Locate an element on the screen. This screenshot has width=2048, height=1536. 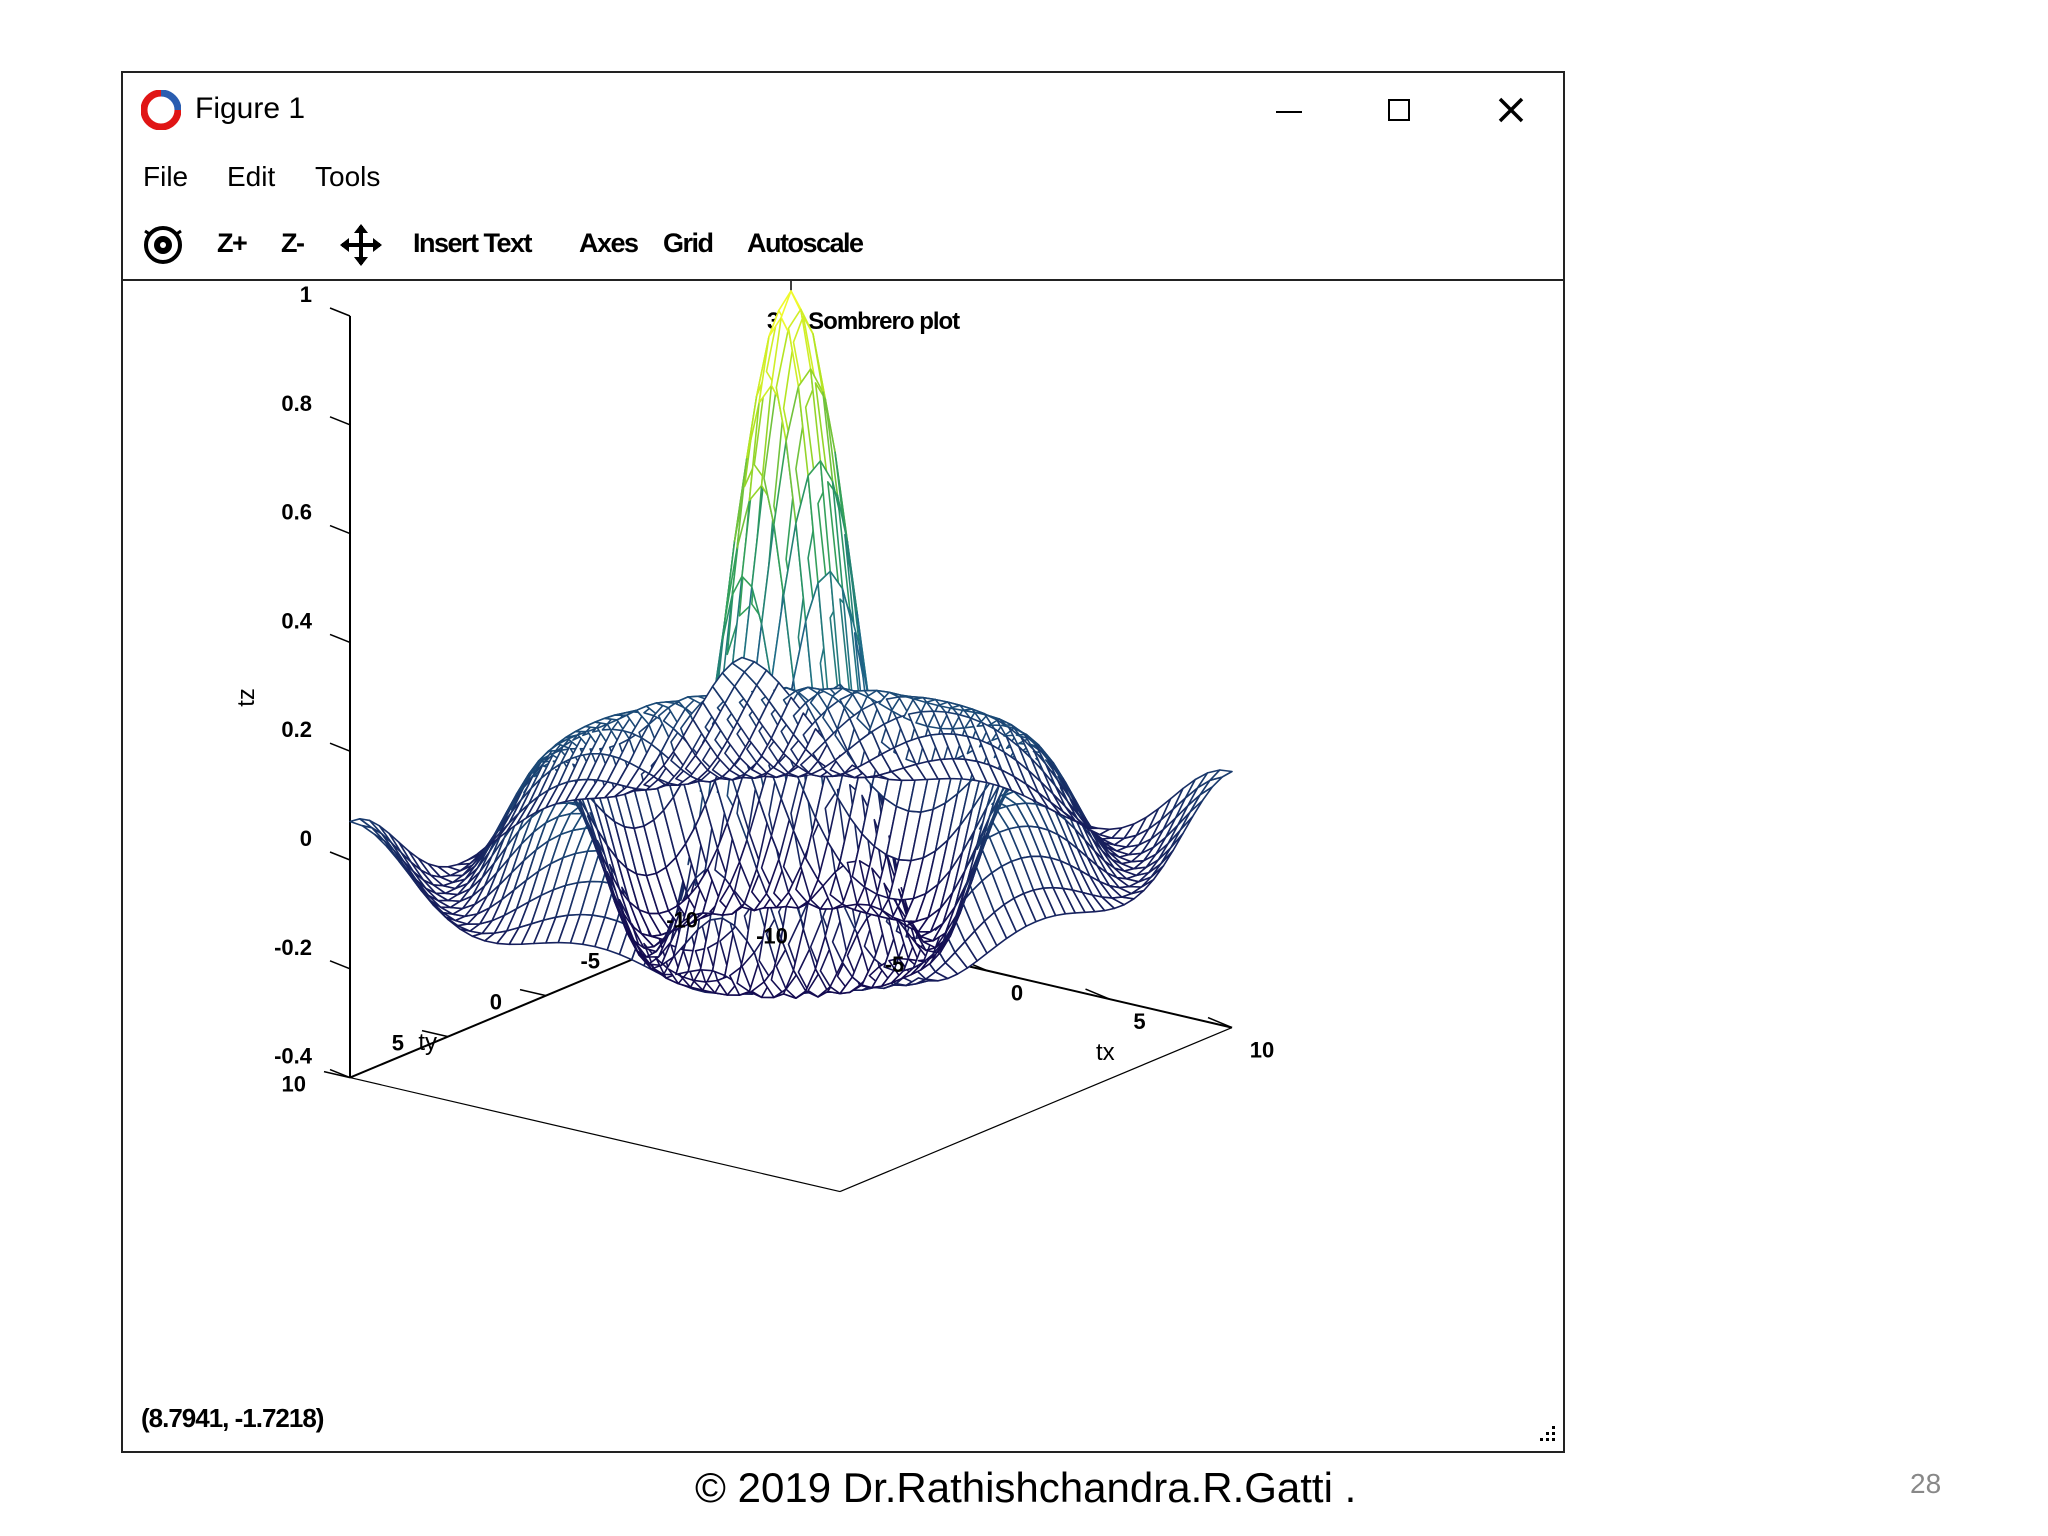
toolbar: Z+ Z- Insert Text Axes Grid Autoscale is located at coordinates (843, 243).